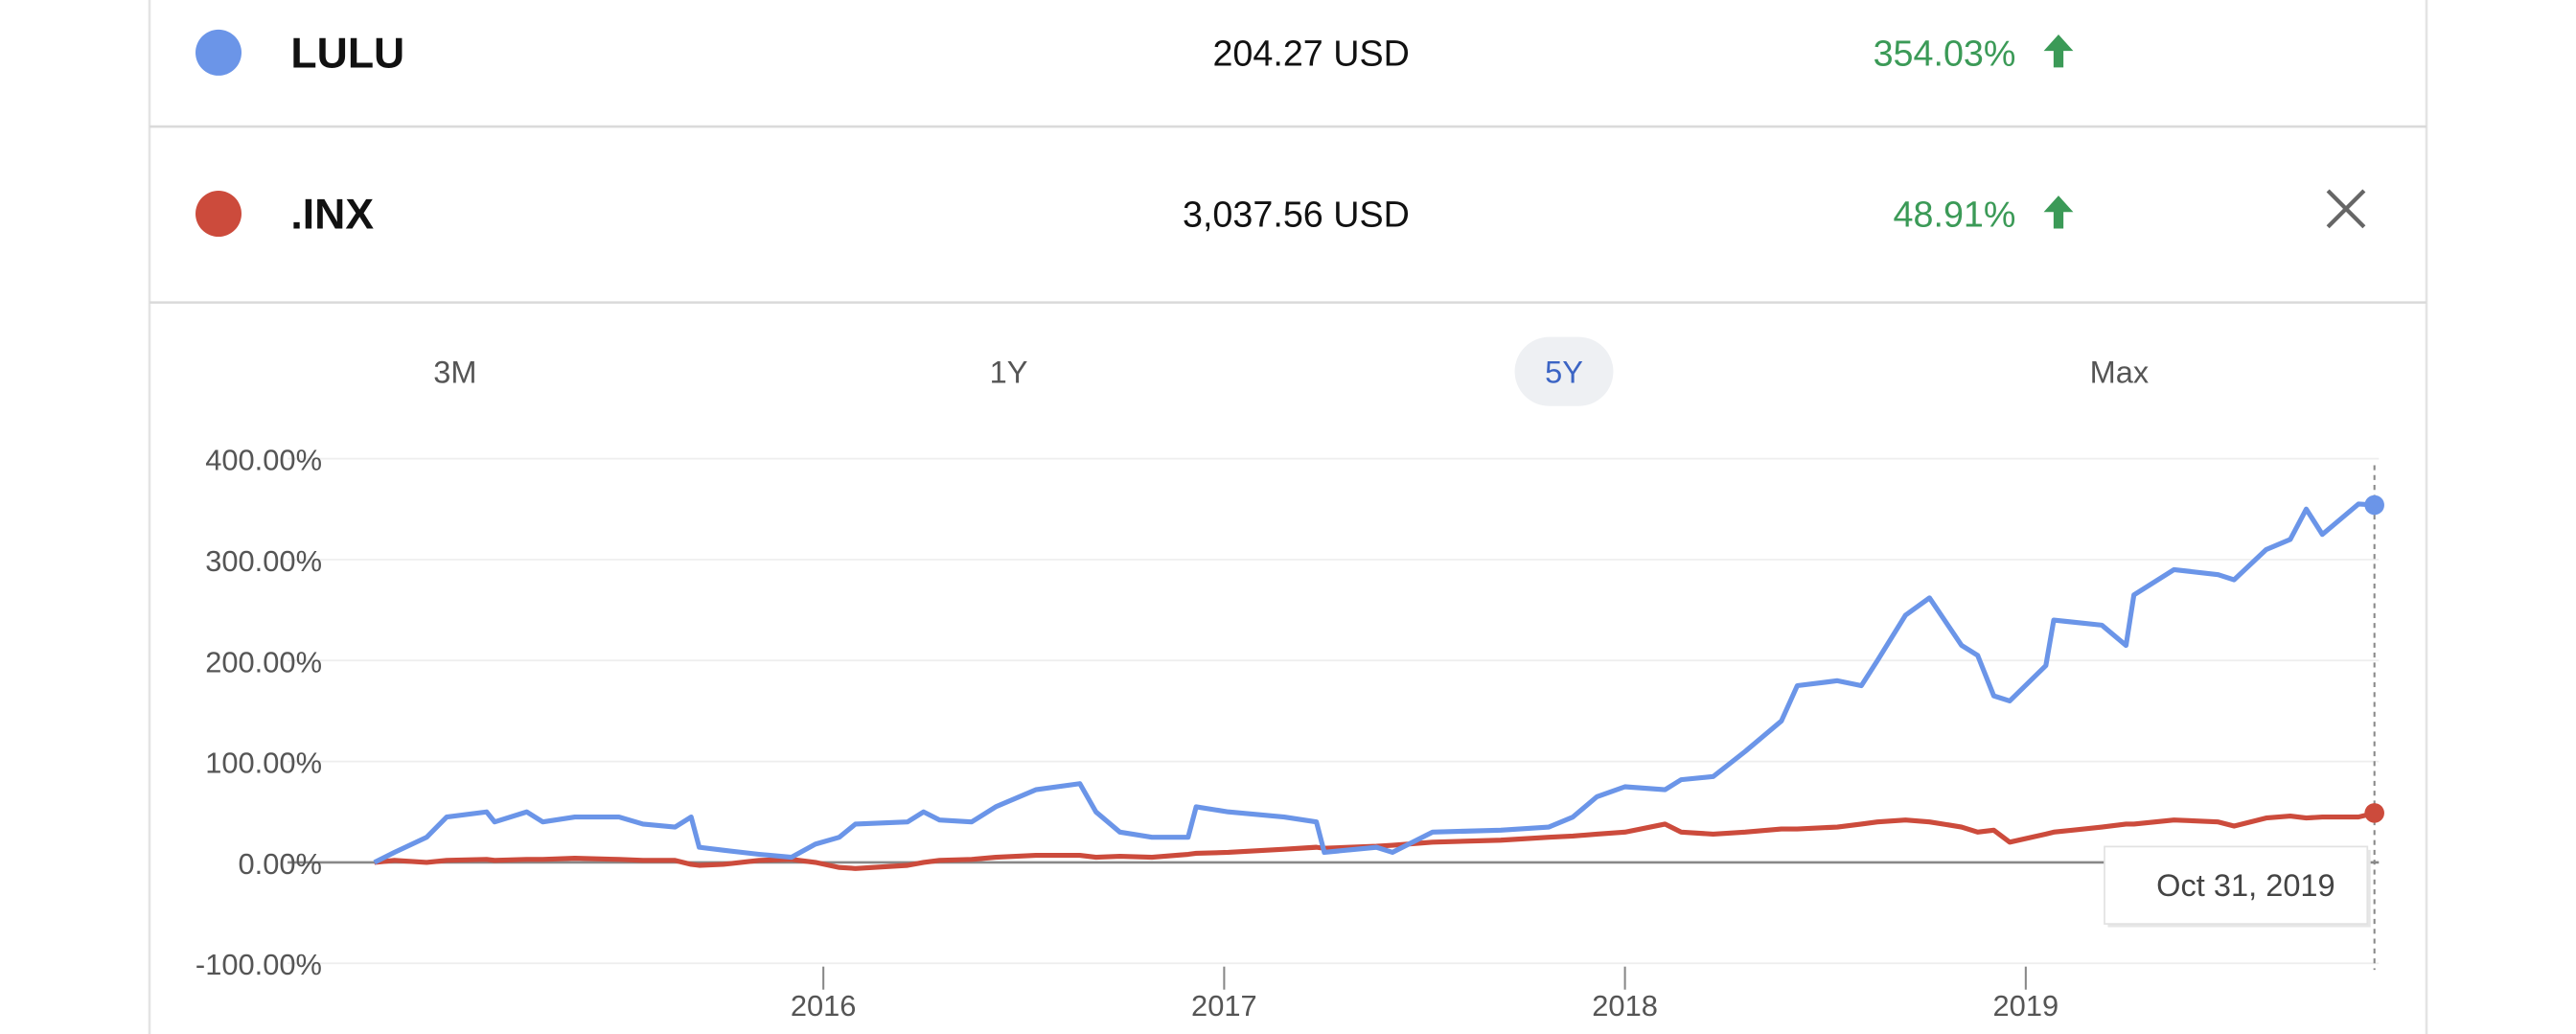  I want to click on range-buttons: 3M 1Y 5Y Max, so click(1291, 371).